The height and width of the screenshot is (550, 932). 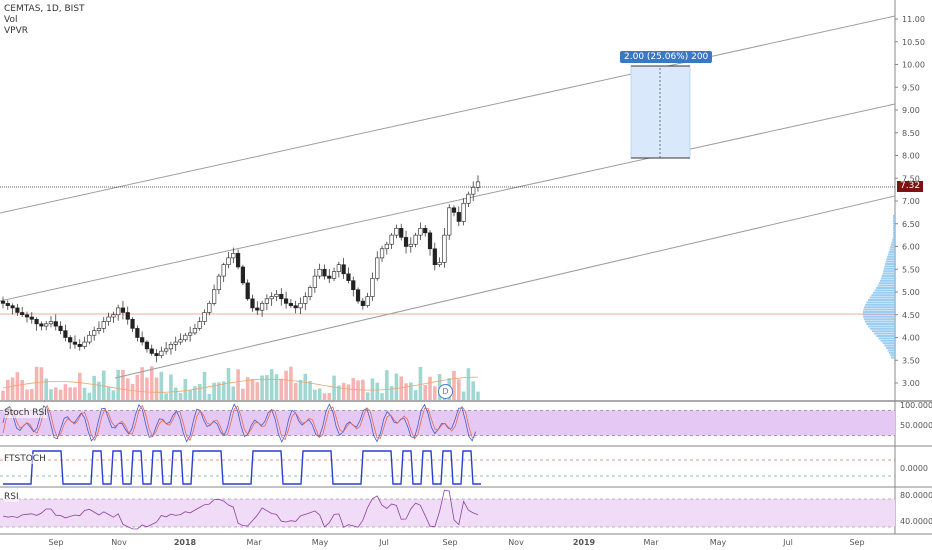 I want to click on volume-legend: Vol, so click(x=11, y=20).